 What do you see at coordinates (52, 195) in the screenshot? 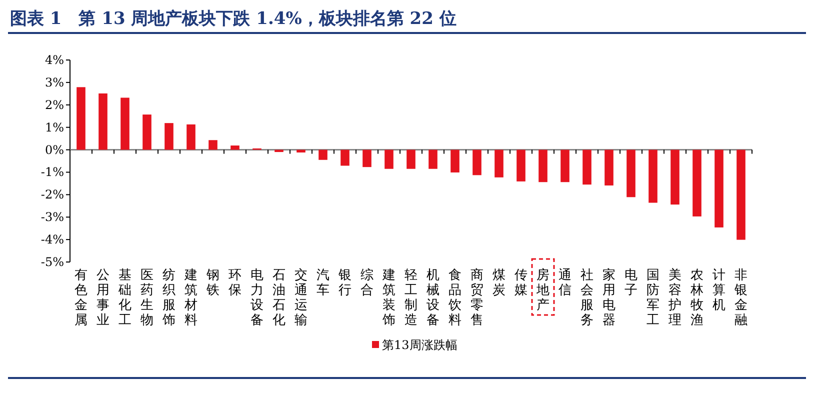
I see `y-tick-label: -2%` at bounding box center [52, 195].